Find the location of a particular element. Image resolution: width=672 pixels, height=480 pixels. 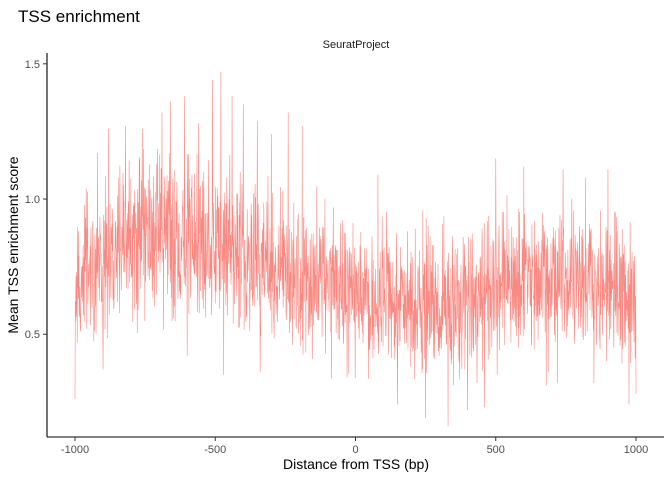

x-tick-label: -1000 is located at coordinates (75, 450).